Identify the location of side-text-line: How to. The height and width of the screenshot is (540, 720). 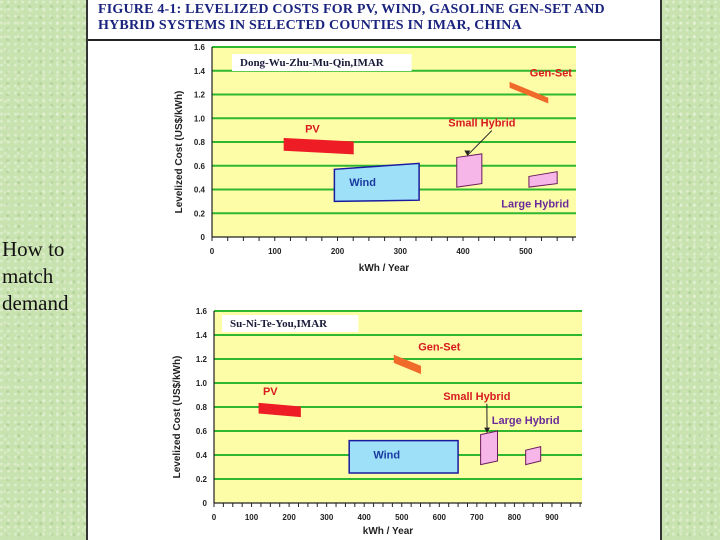
(33, 249).